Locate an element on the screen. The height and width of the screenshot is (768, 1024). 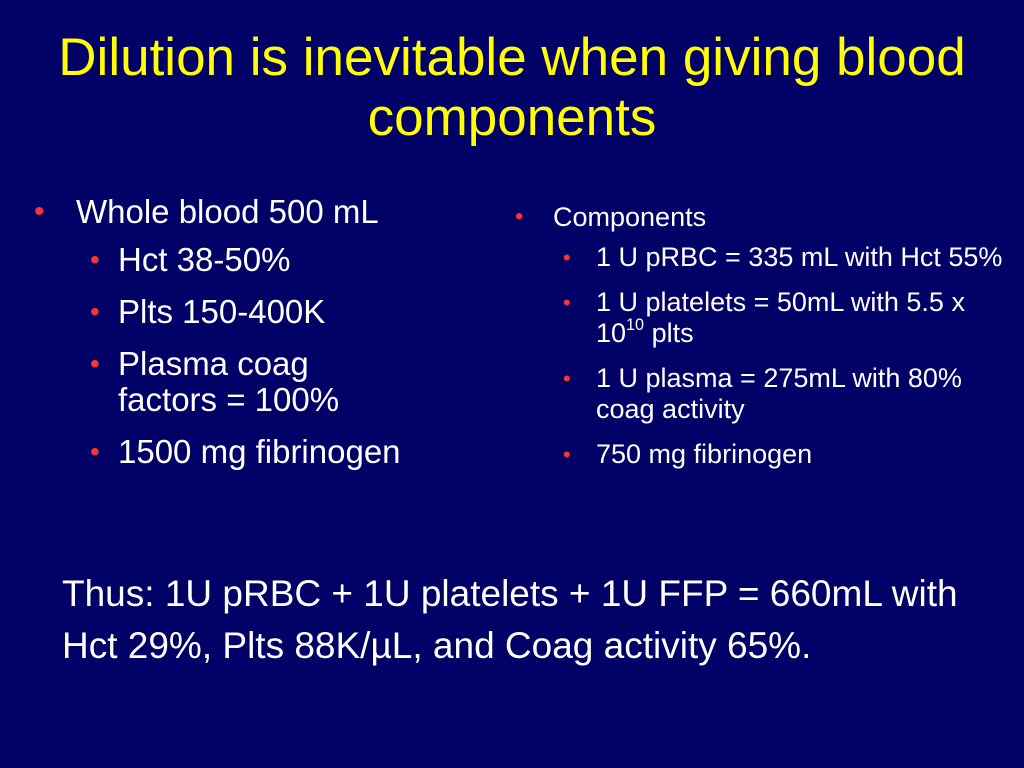
list-item: • Hct 38-50% is located at coordinates (275, 260).